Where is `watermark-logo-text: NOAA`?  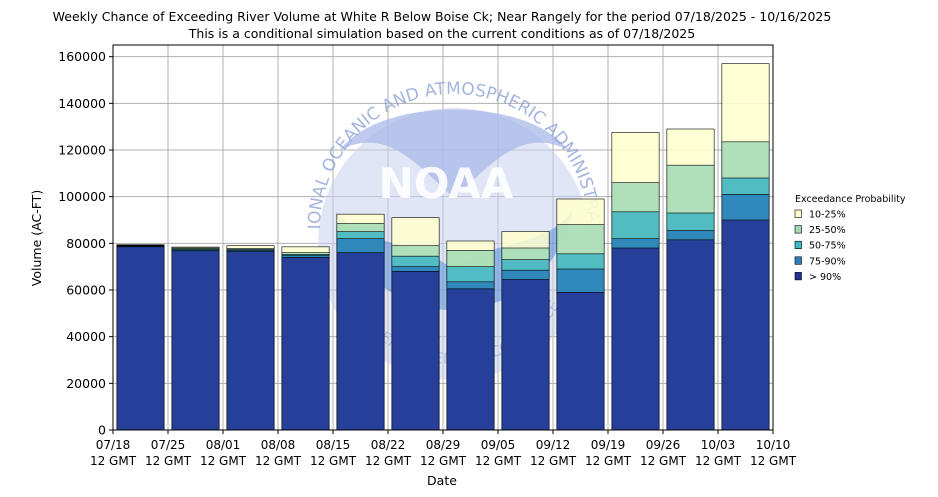 watermark-logo-text: NOAA is located at coordinates (446, 183).